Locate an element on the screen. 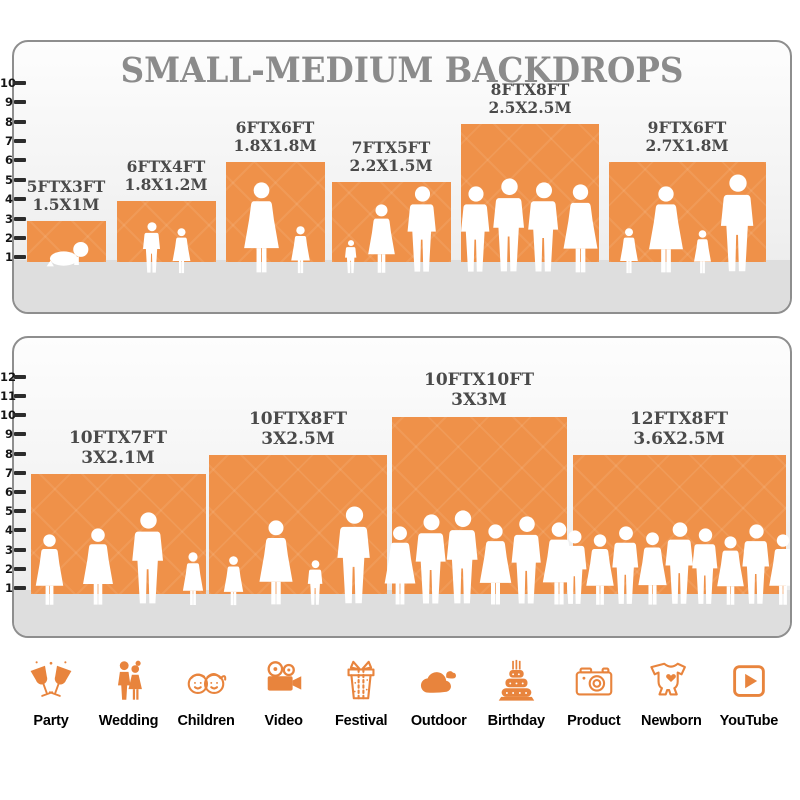 Image resolution: width=800 pixels, height=800 pixels. size-label-ft: 9FTX6FT is located at coordinates (687, 127).